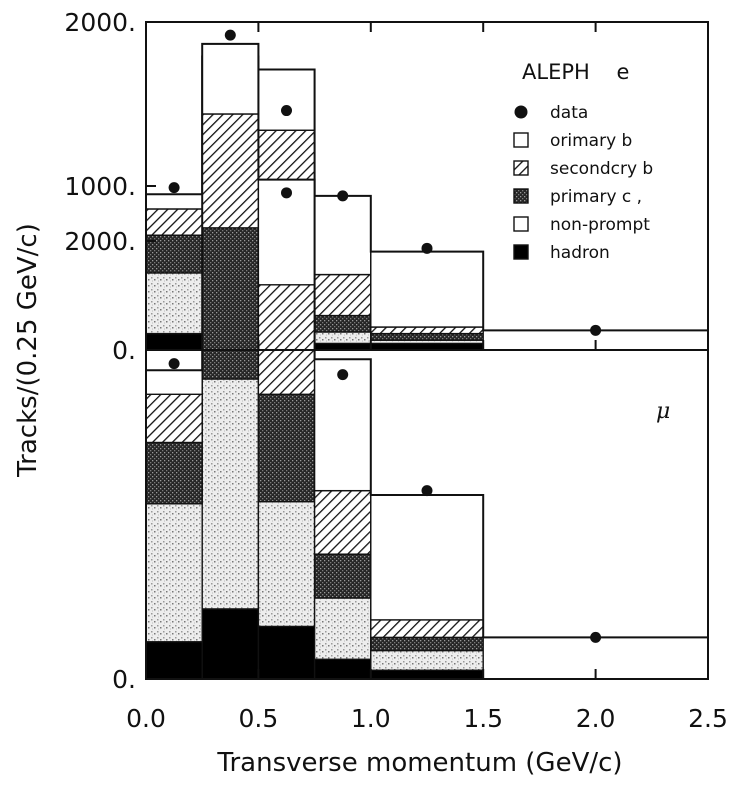 The image size is (734, 785). What do you see at coordinates (419, 763) in the screenshot?
I see `x-axis-title: Transverse momentum (GeV/c)` at bounding box center [419, 763].